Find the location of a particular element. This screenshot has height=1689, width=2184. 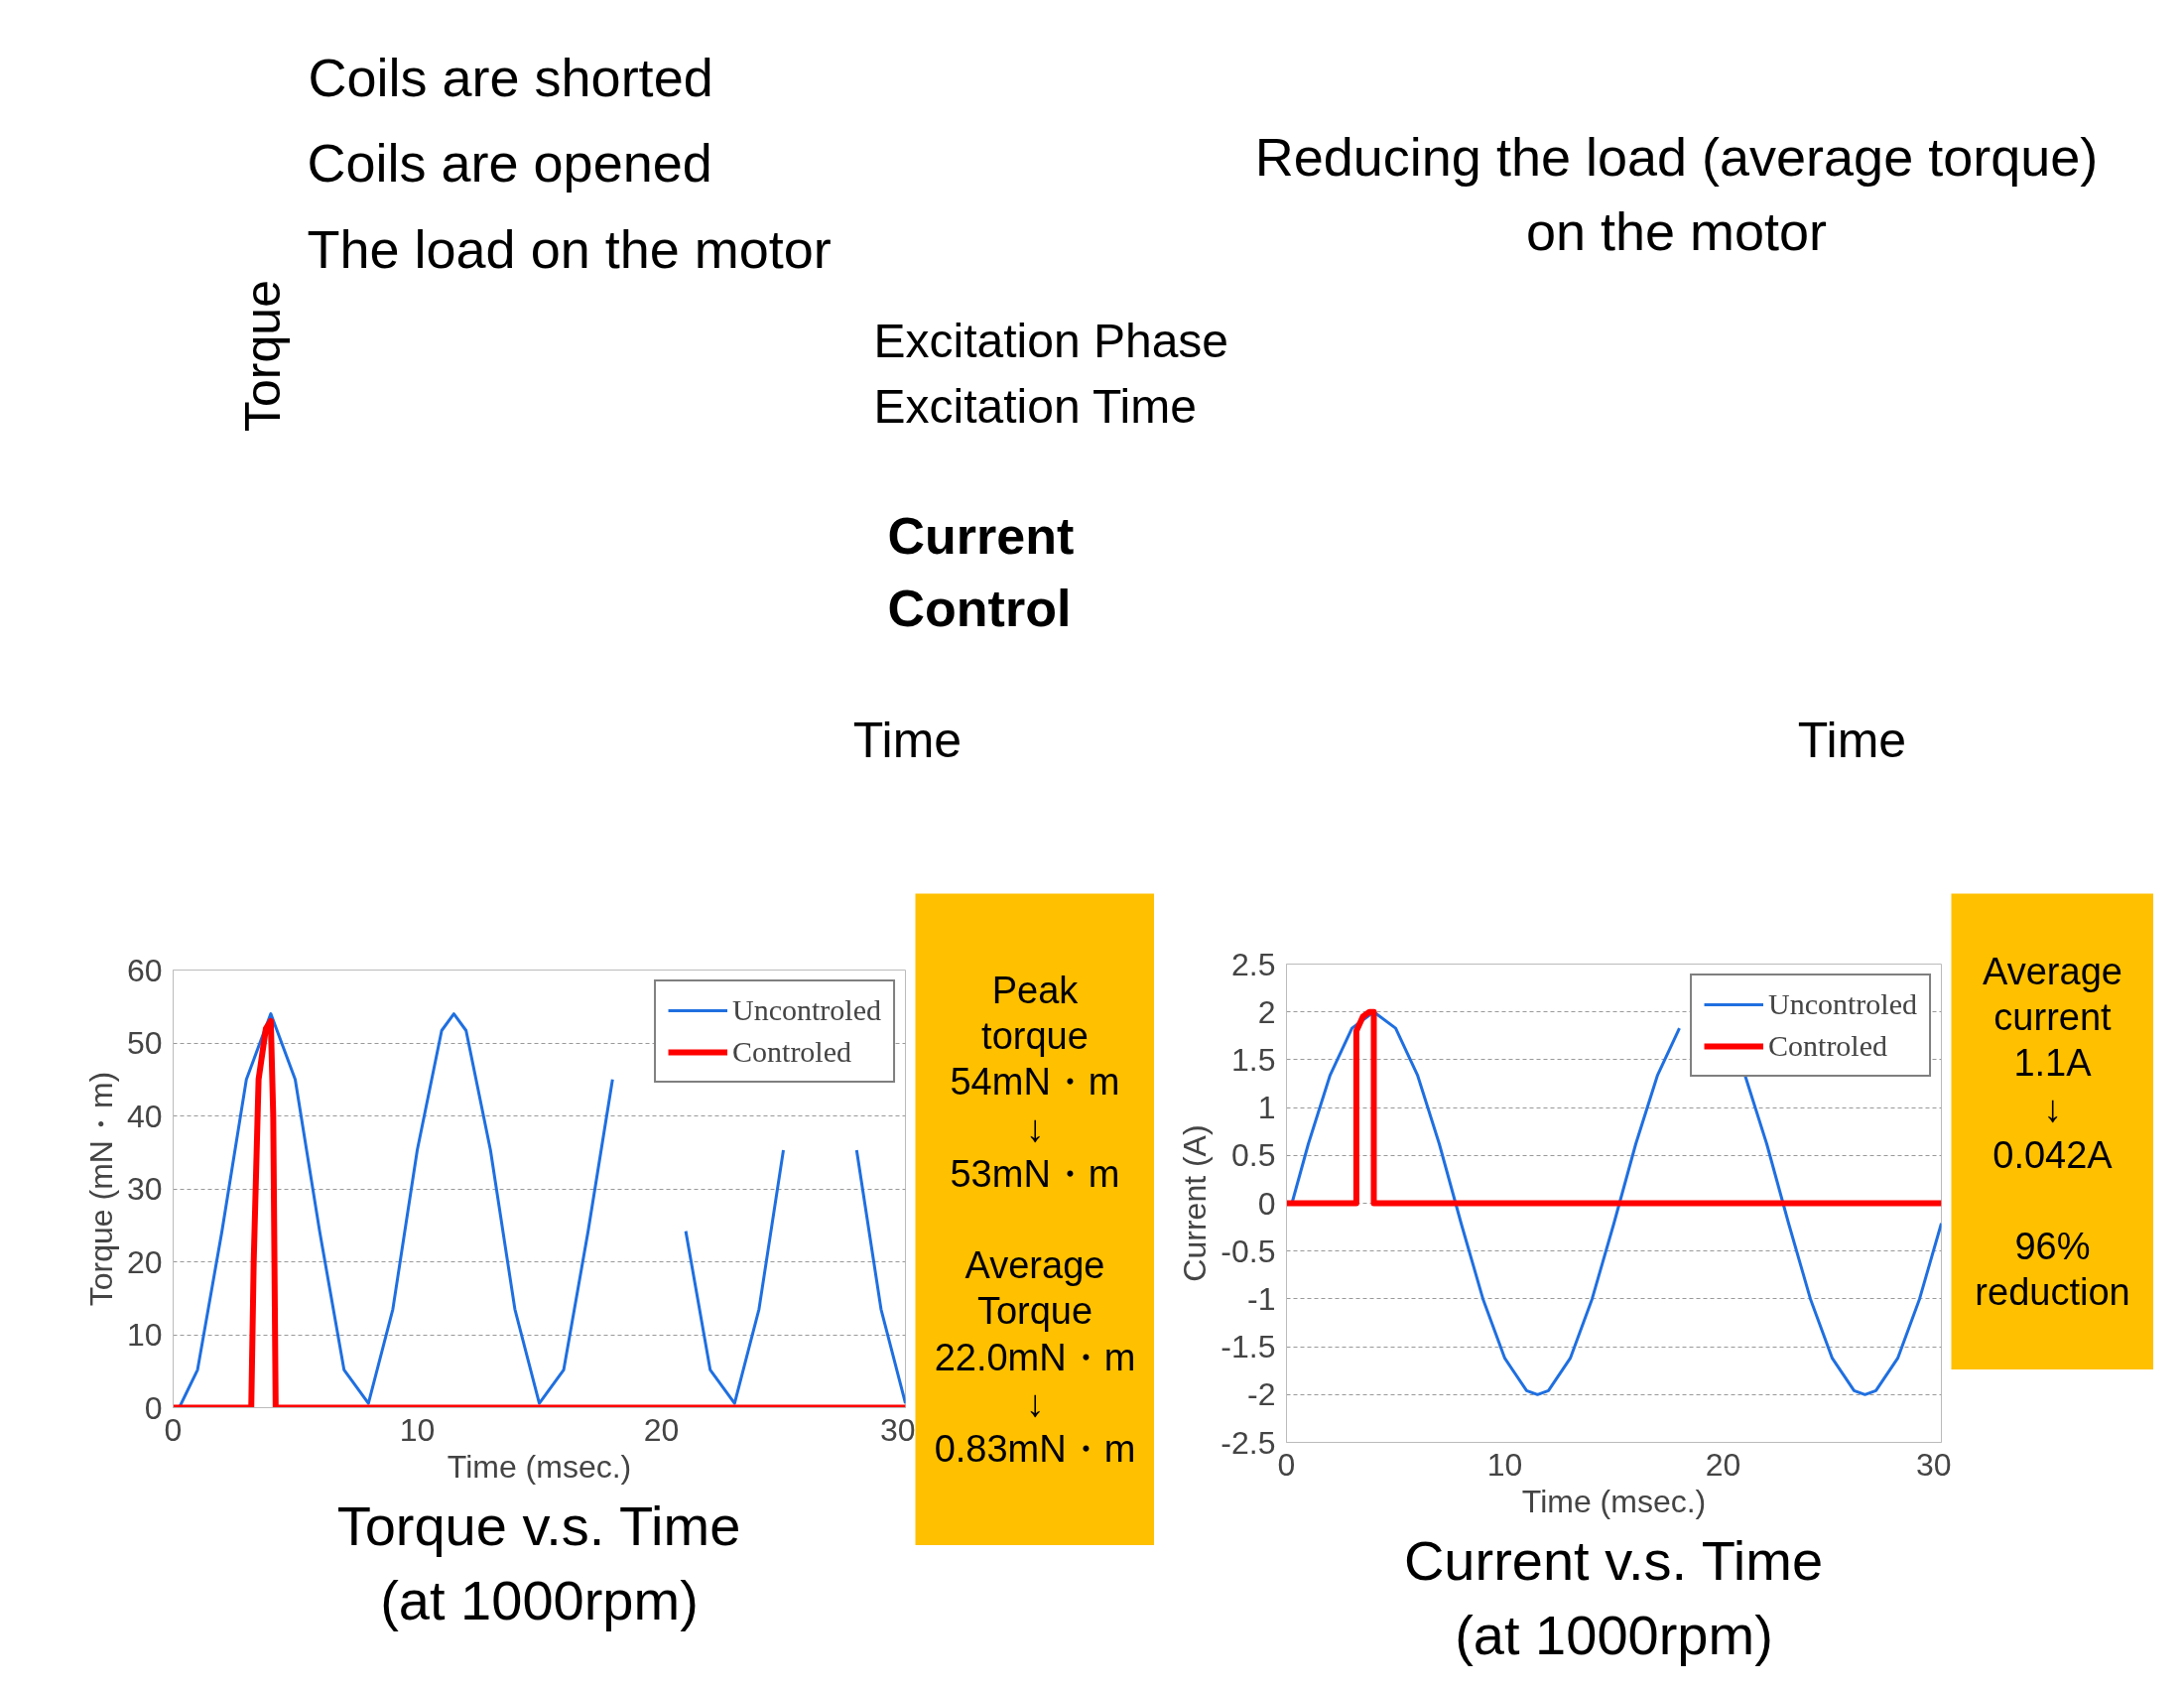

text: Excitation Phase Excitation Time is located at coordinates (1051, 374).